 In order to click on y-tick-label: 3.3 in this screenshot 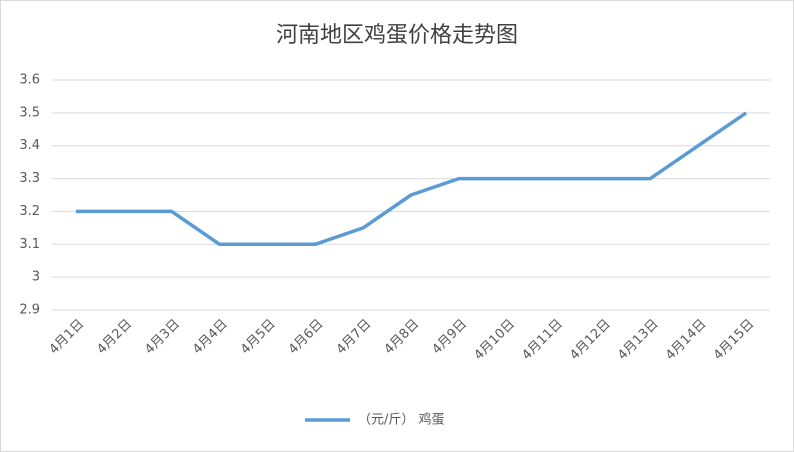, I will do `click(29, 178)`.